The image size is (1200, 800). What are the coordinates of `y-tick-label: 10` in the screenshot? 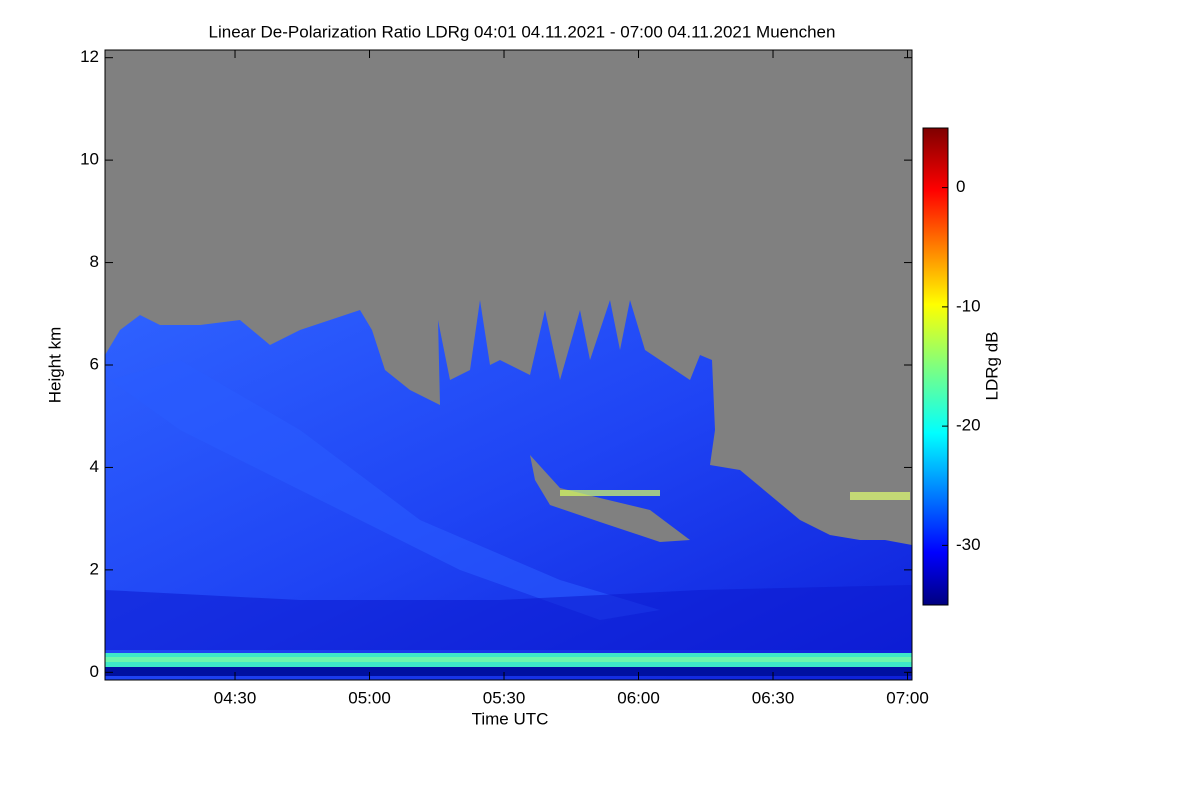 It's located at (89, 159).